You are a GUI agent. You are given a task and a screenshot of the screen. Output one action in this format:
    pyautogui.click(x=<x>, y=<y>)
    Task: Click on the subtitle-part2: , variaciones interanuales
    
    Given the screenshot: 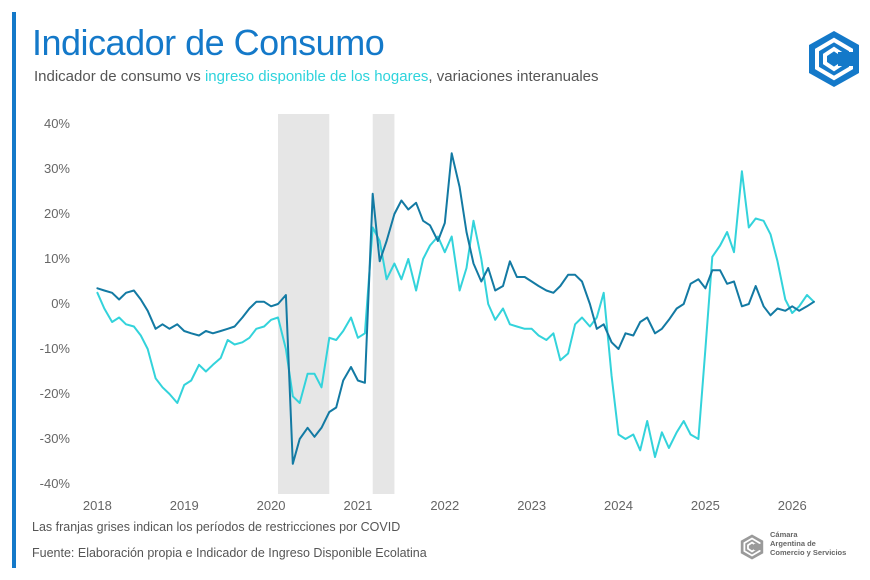 What is the action you would take?
    pyautogui.click(x=513, y=76)
    